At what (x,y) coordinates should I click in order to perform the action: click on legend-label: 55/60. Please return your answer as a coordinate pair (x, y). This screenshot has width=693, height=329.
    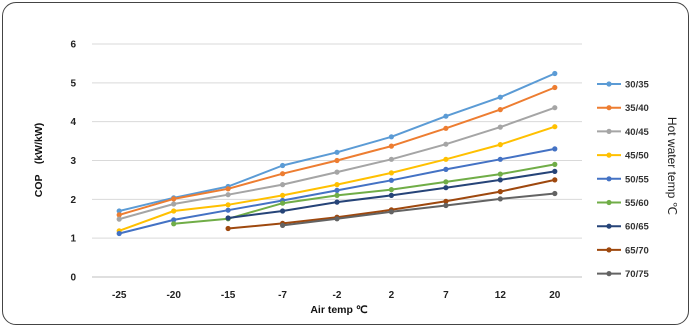
    Looking at the image, I should click on (637, 203).